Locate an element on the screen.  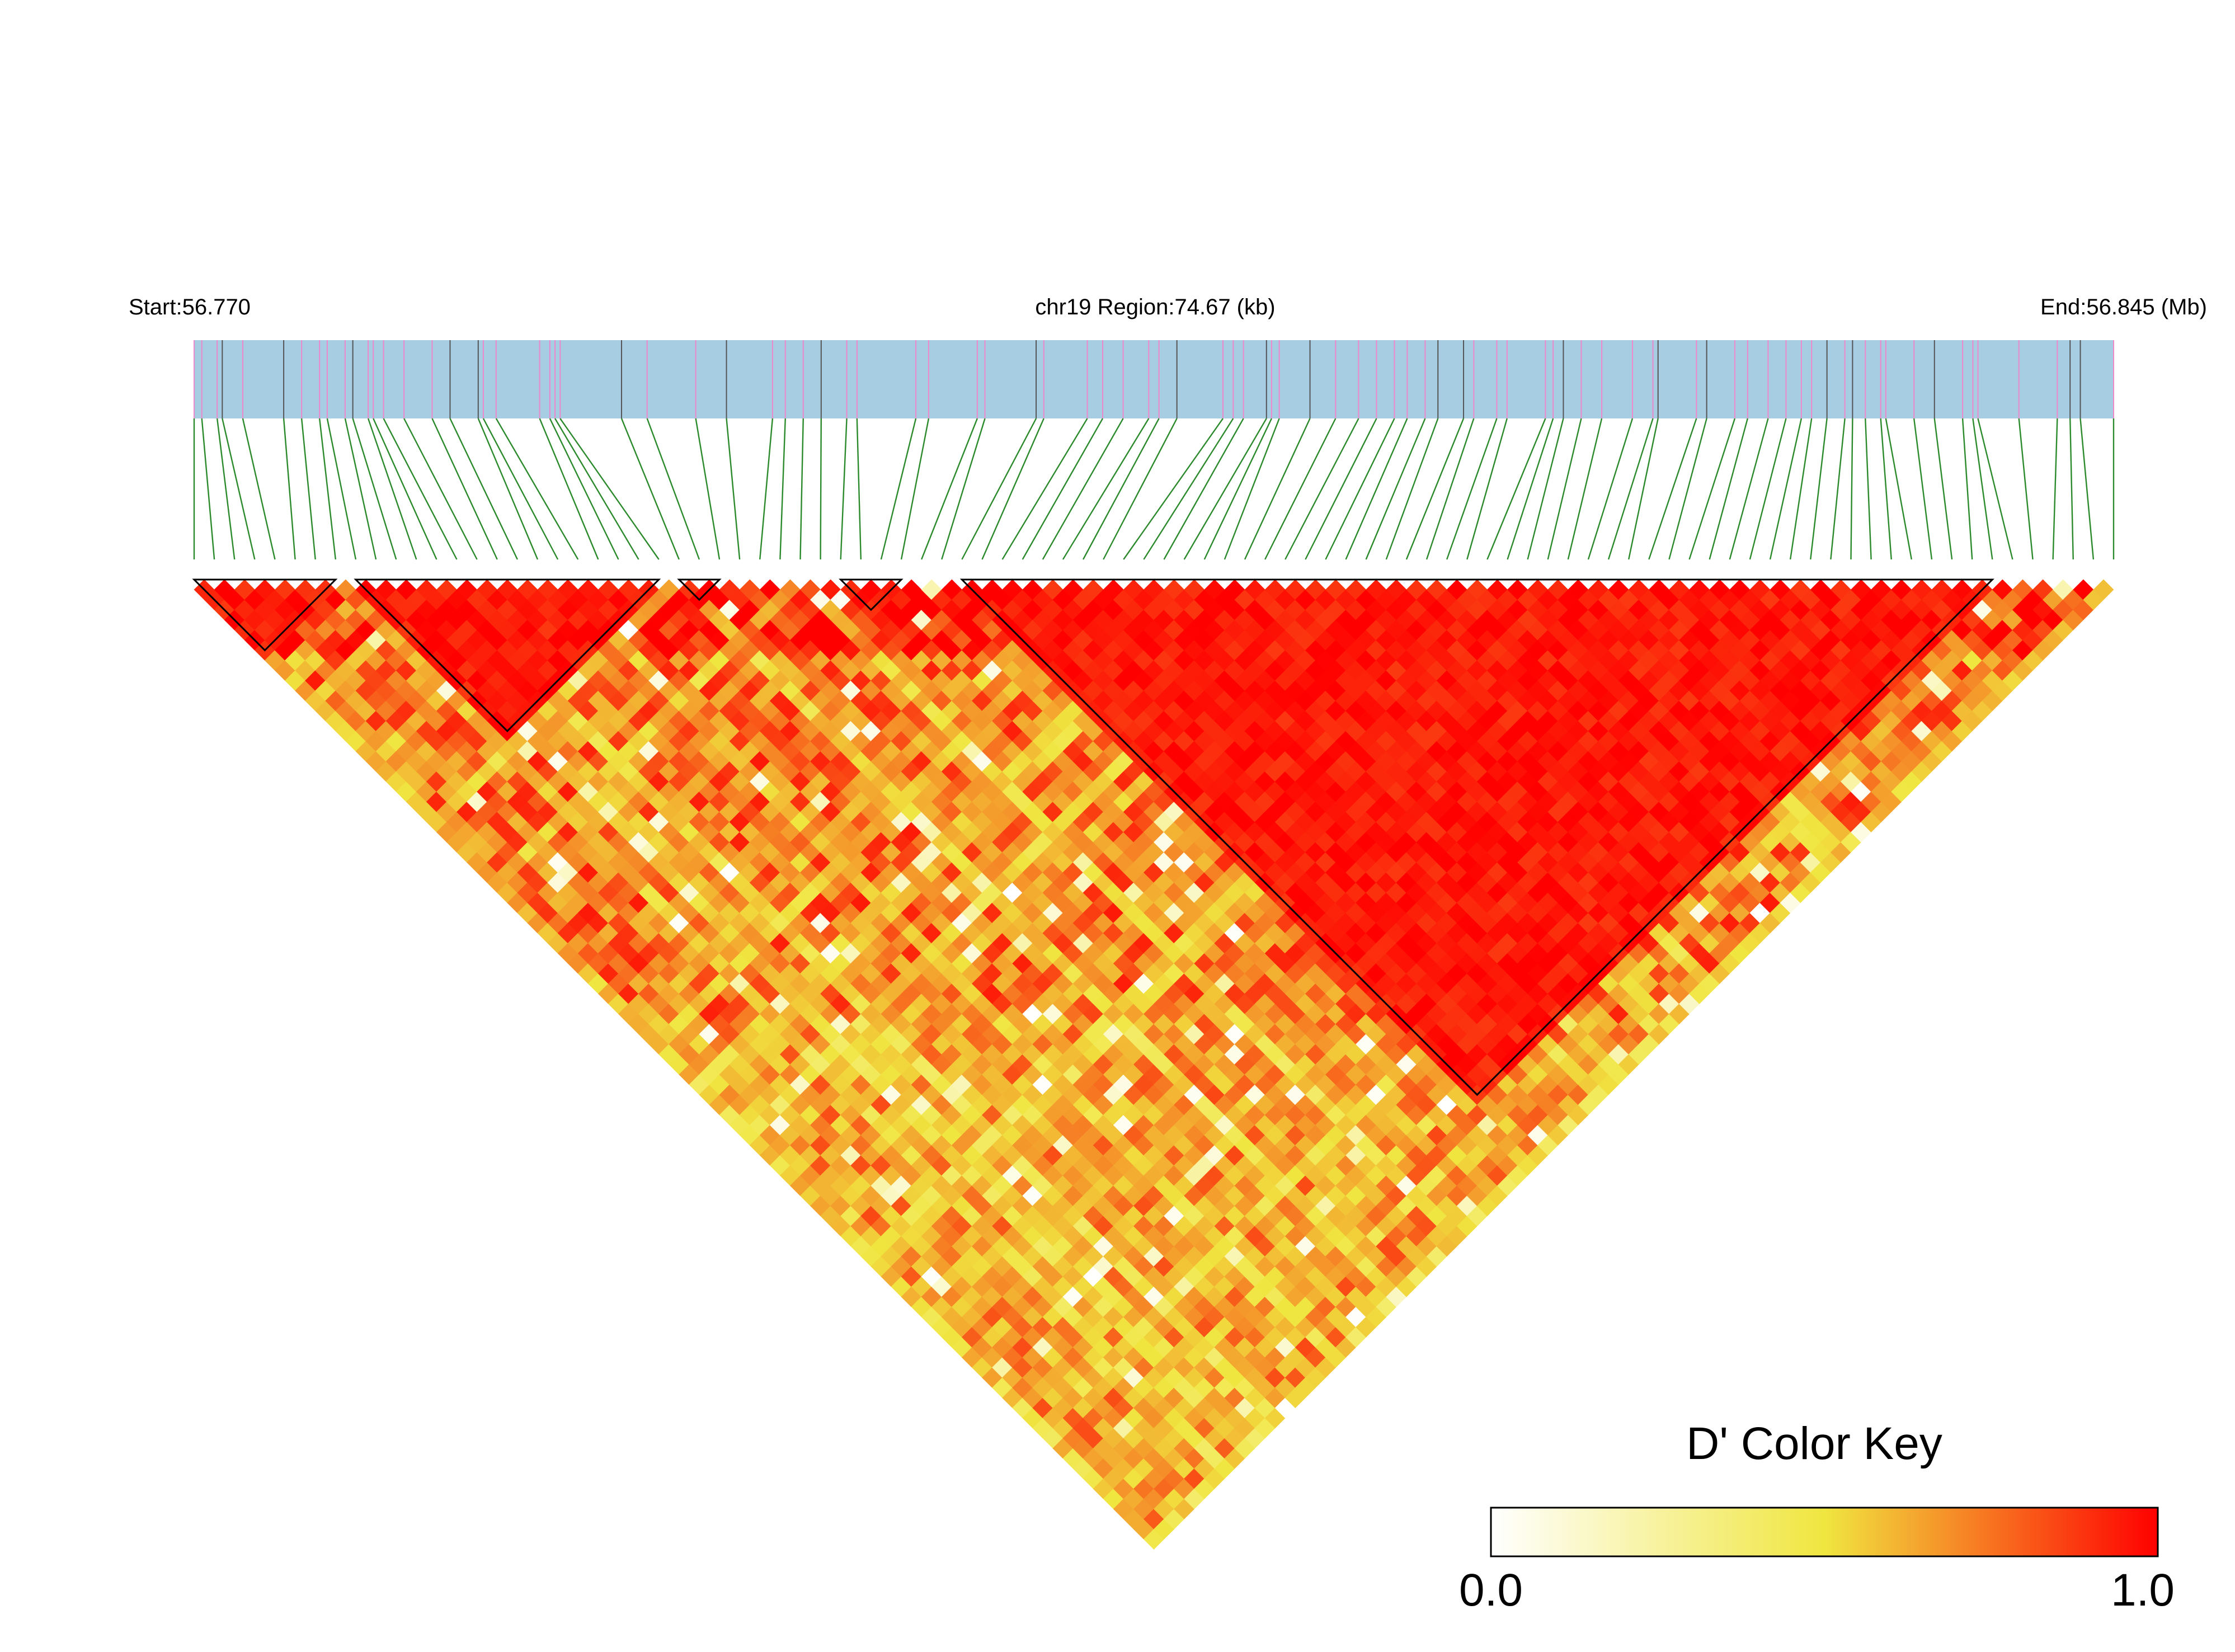
region-title-label: chr19 Region:74.67 (kb) is located at coordinates (1155, 307).